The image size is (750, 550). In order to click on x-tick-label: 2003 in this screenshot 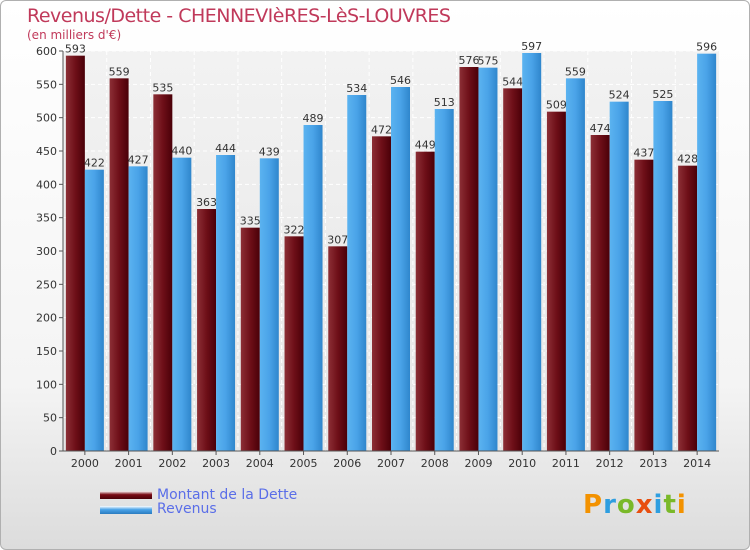, I will do `click(216, 463)`.